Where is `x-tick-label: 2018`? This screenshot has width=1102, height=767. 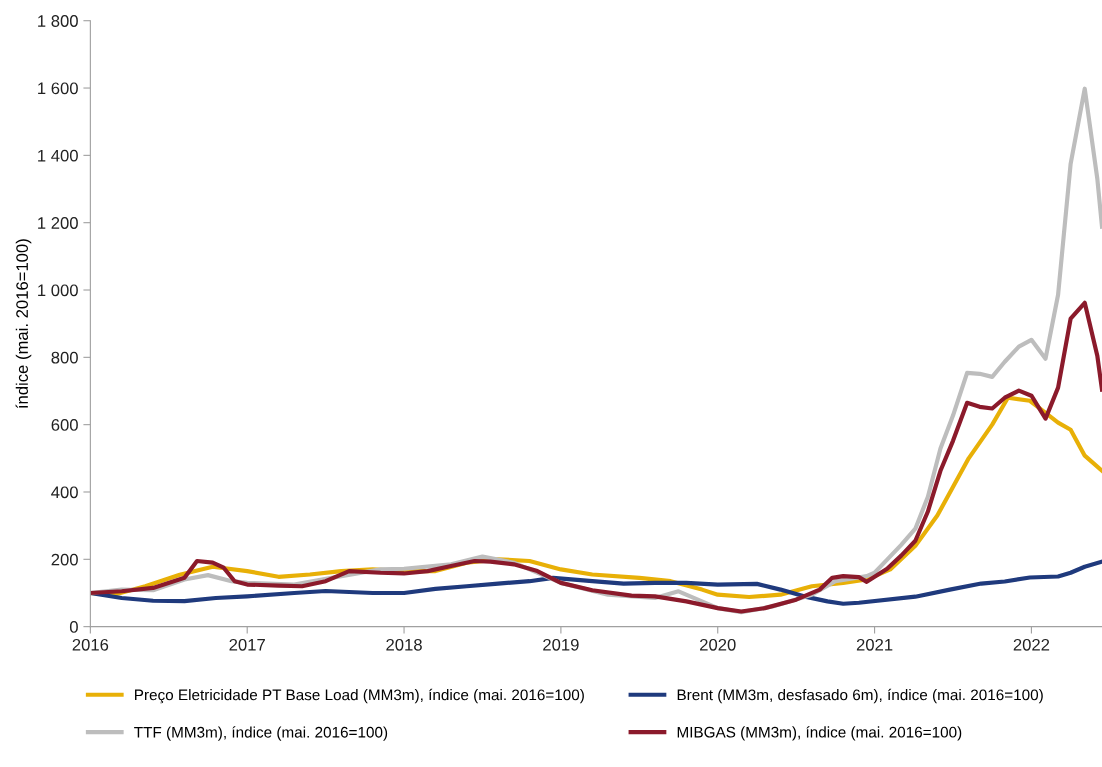
x-tick-label: 2018 is located at coordinates (404, 644).